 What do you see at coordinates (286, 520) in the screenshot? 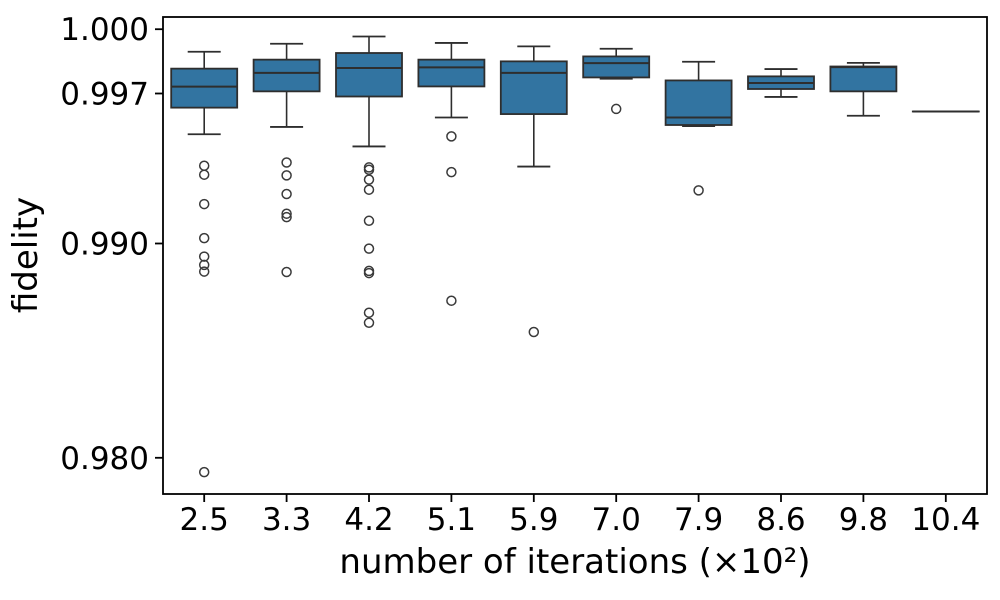
I see `x-tick-label: 3.3` at bounding box center [286, 520].